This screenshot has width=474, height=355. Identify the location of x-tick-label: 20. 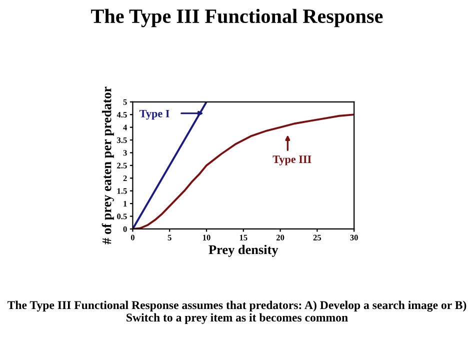
(280, 237).